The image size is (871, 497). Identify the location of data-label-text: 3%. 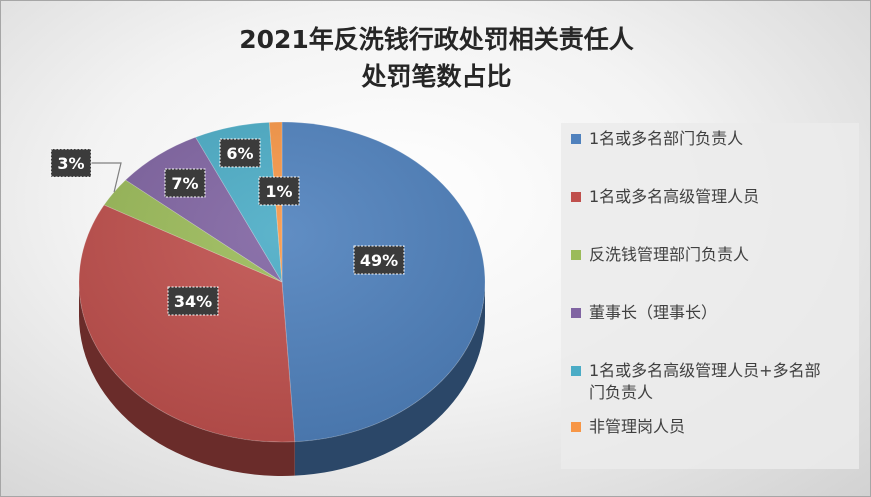
(70, 163).